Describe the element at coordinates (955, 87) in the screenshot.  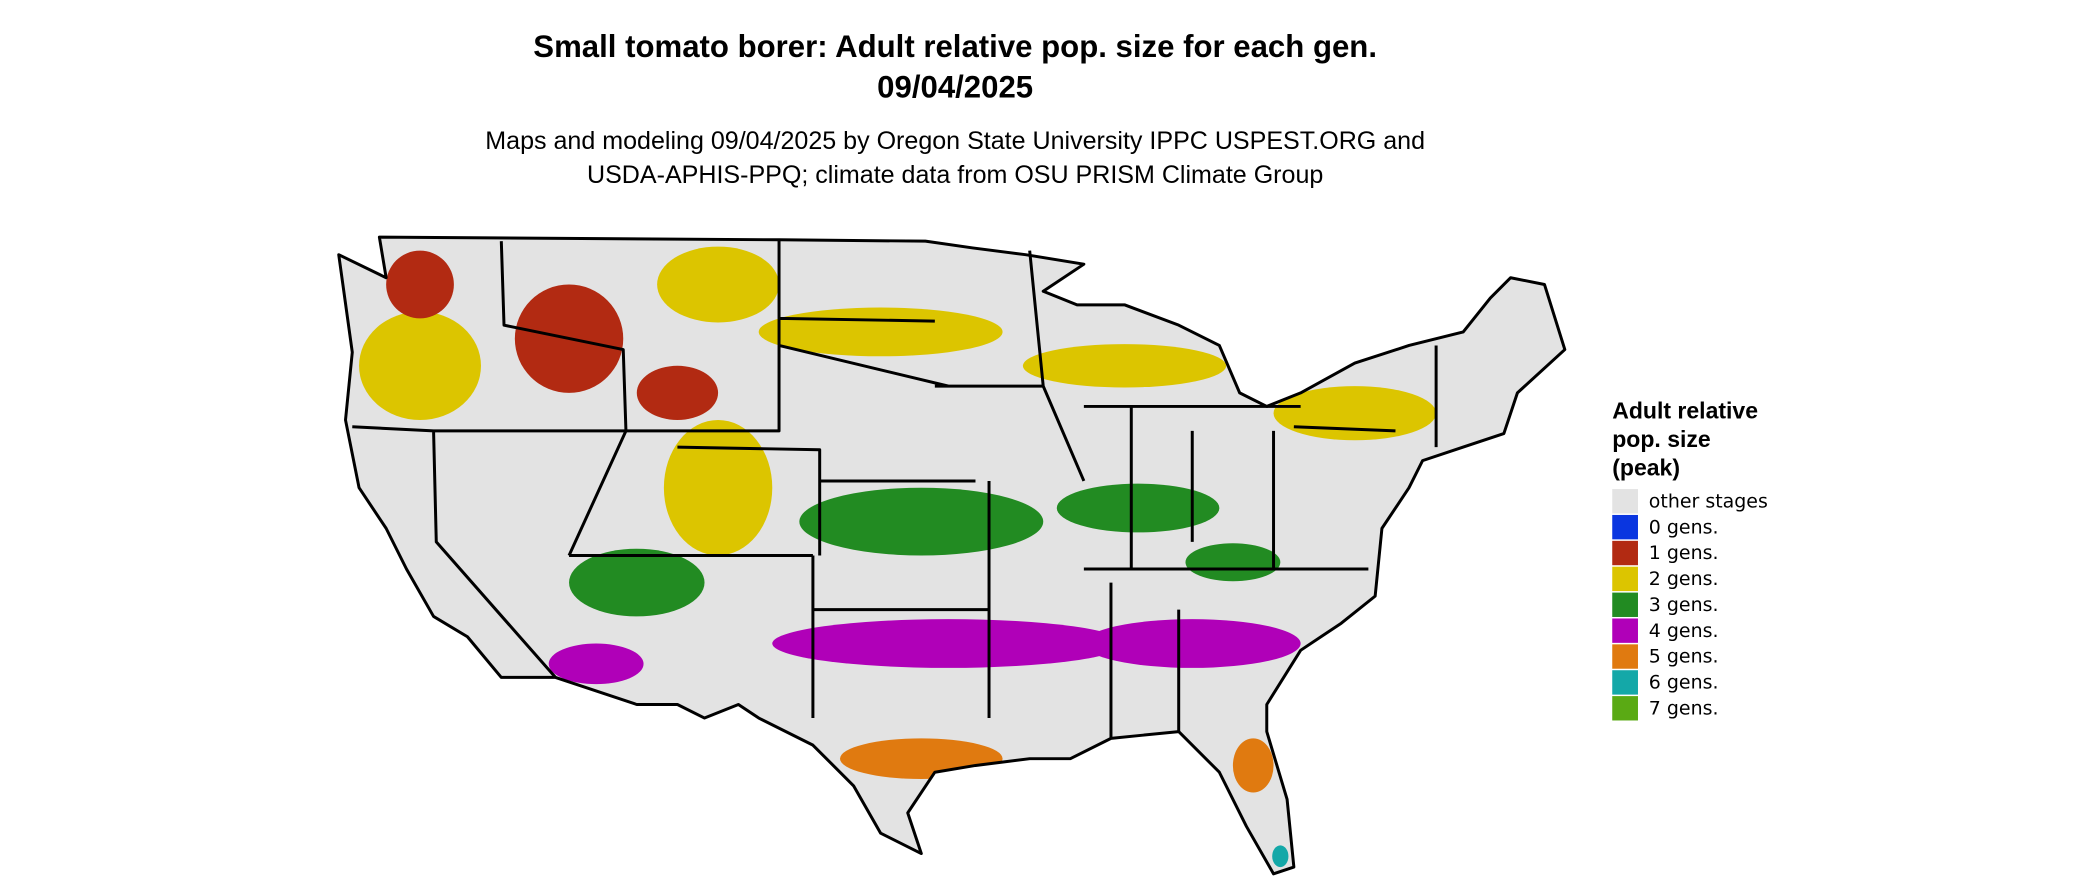
I see `title: 09/04/2025` at that location.